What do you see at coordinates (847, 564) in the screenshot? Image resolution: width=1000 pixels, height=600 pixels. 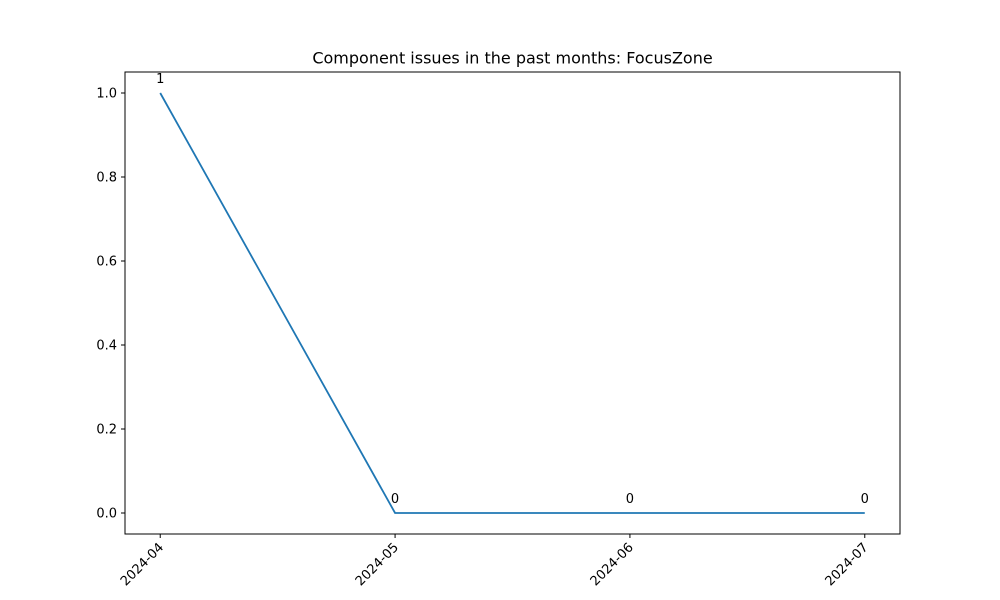 I see `x-tick-label: 2024-07` at bounding box center [847, 564].